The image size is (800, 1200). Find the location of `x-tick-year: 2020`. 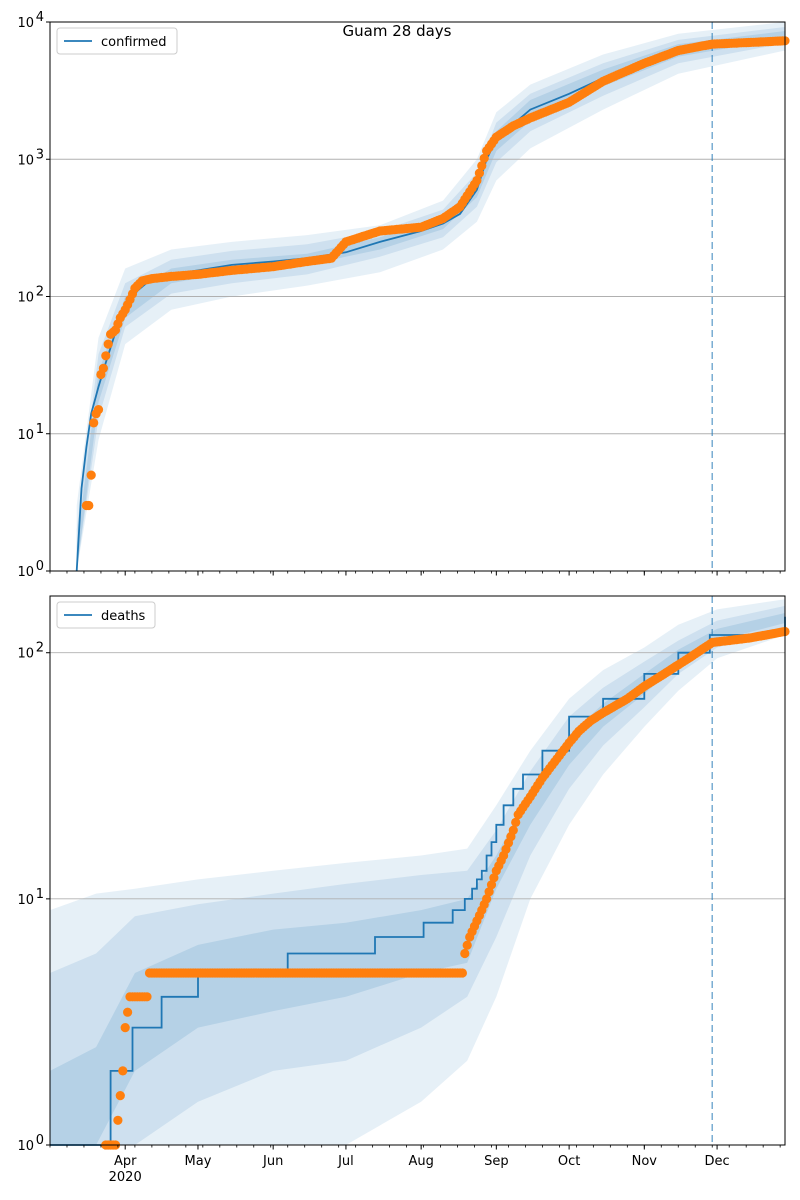

x-tick-year: 2020 is located at coordinates (125, 1177).